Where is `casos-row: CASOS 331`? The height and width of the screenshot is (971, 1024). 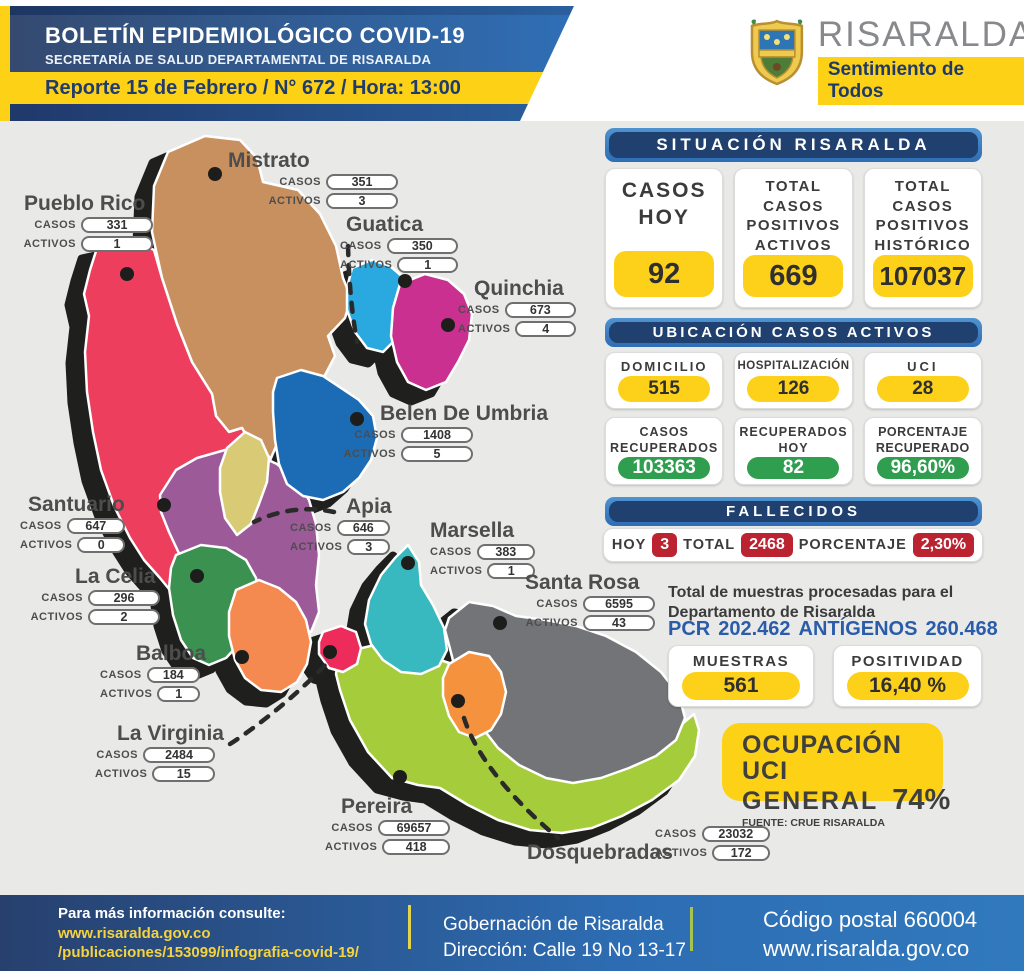 casos-row: CASOS 331 is located at coordinates (85, 225).